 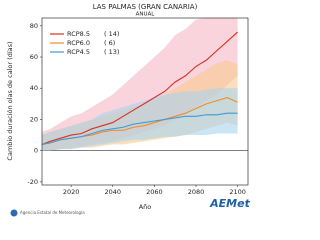 I want to click on y-tick-label: 40, so click(x=34, y=88).